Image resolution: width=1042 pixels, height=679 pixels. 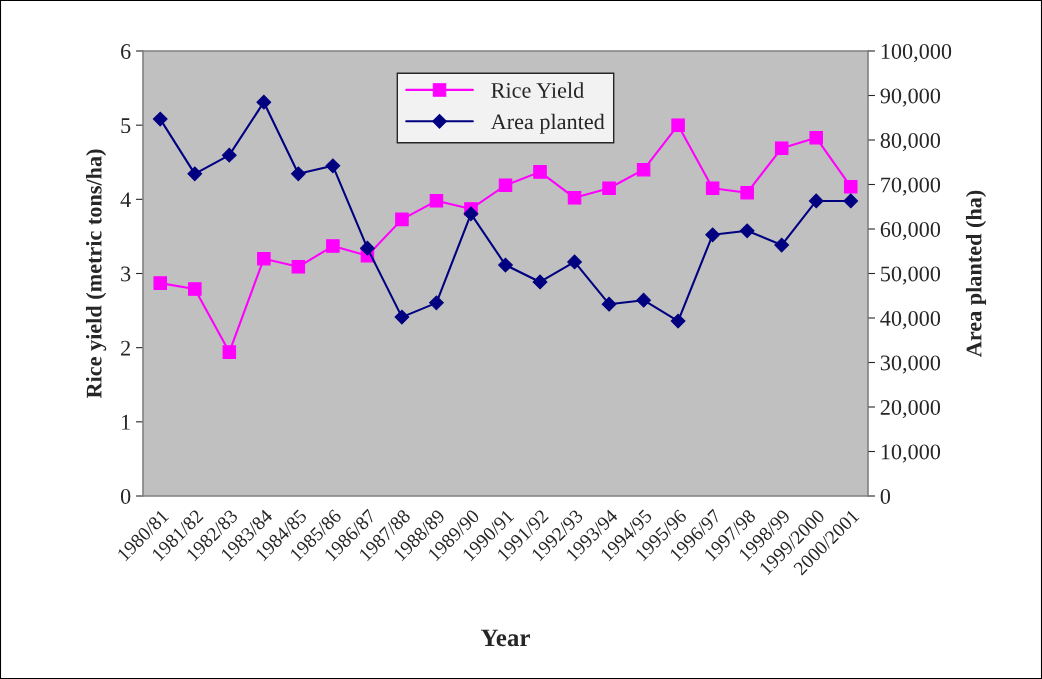 What do you see at coordinates (976, 274) in the screenshot?
I see `y2-axis-title: Area planted (ha)` at bounding box center [976, 274].